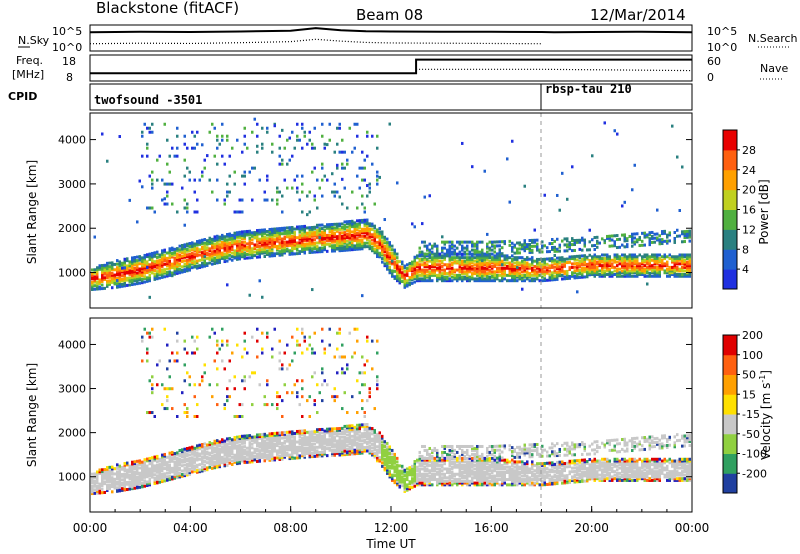 This screenshot has width=800, height=554. I want to click on power-pixel-2093, so click(272, 251).